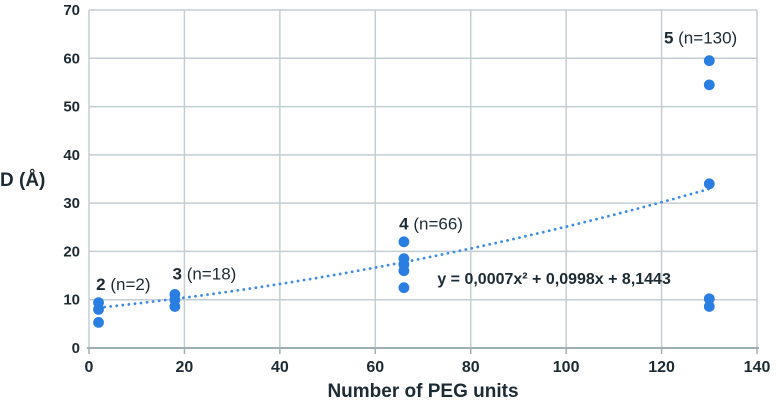  Describe the element at coordinates (431, 223) in the screenshot. I see `cluster-annotation: 4 (n=66)` at that location.